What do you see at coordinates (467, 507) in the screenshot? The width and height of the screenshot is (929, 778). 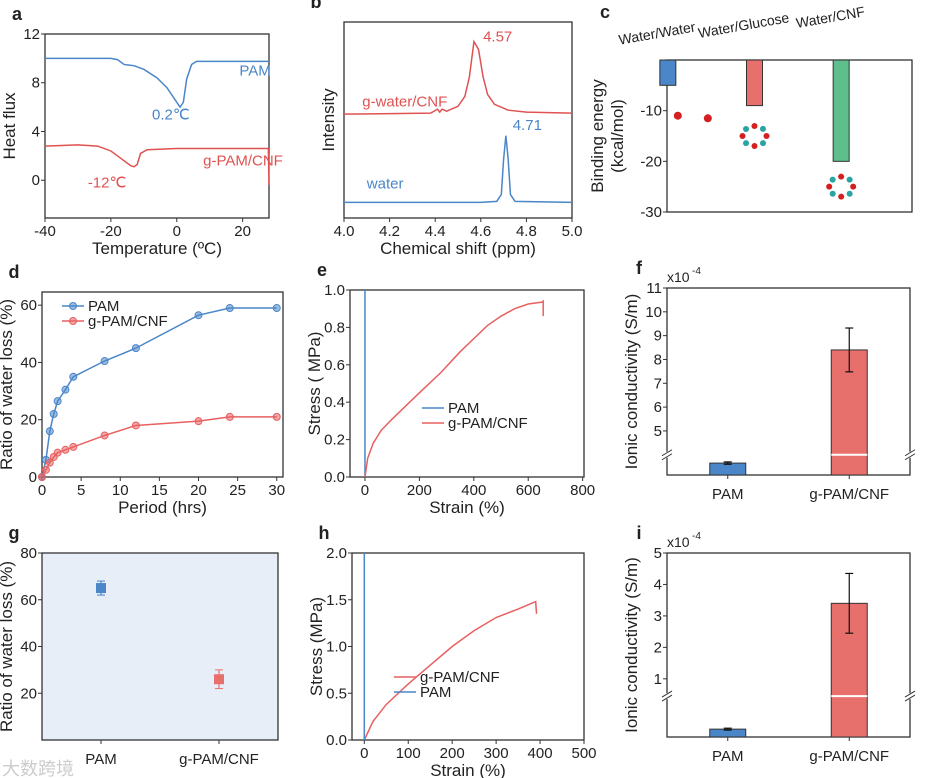 I see `x-axis-label: Strain (%)` at bounding box center [467, 507].